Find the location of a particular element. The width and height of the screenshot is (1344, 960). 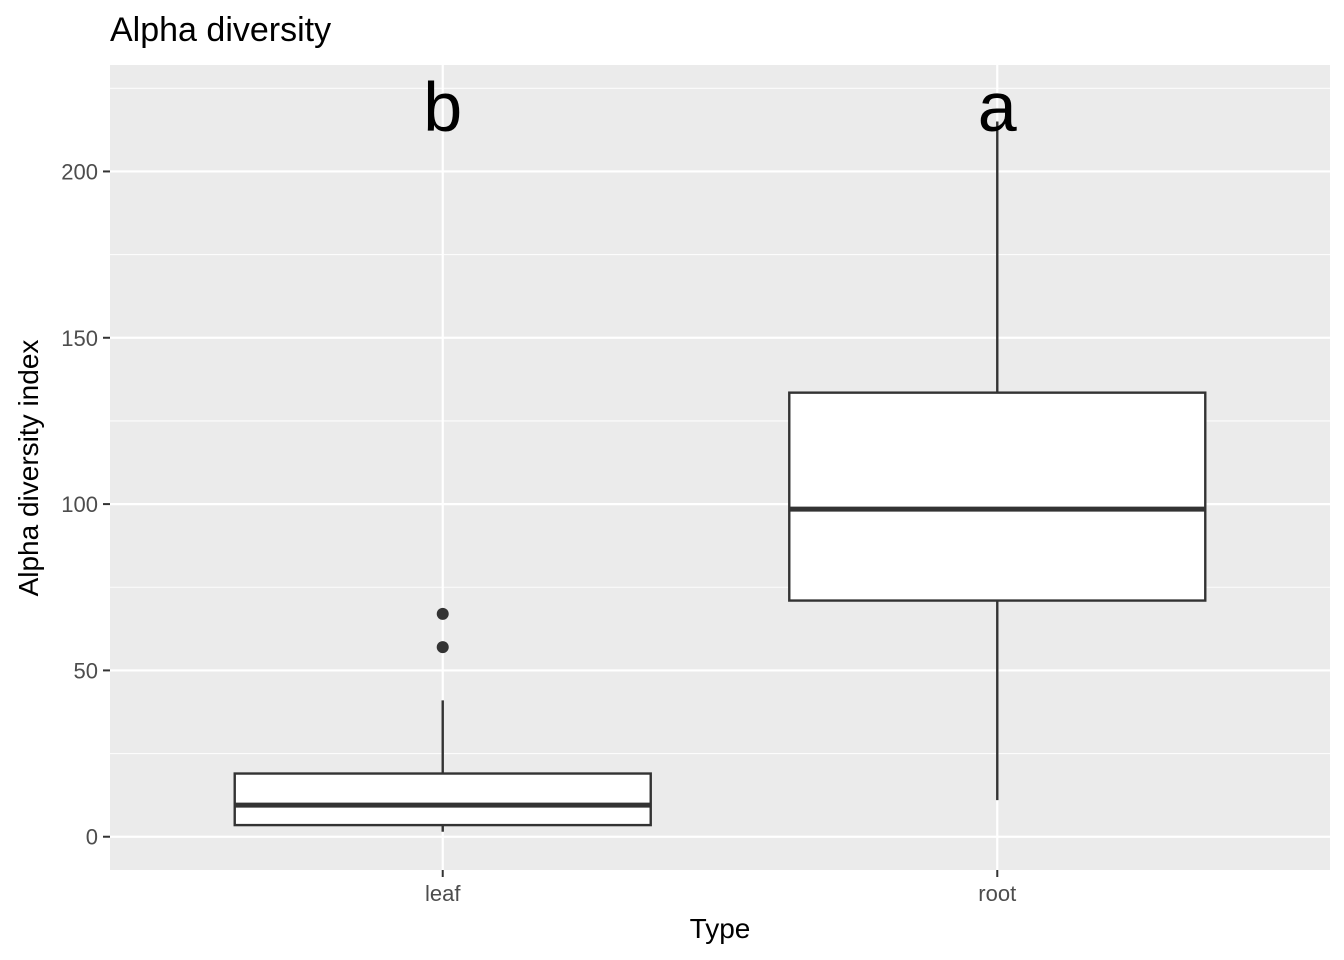

chart-title: Alpha diversity is located at coordinates (220, 30).